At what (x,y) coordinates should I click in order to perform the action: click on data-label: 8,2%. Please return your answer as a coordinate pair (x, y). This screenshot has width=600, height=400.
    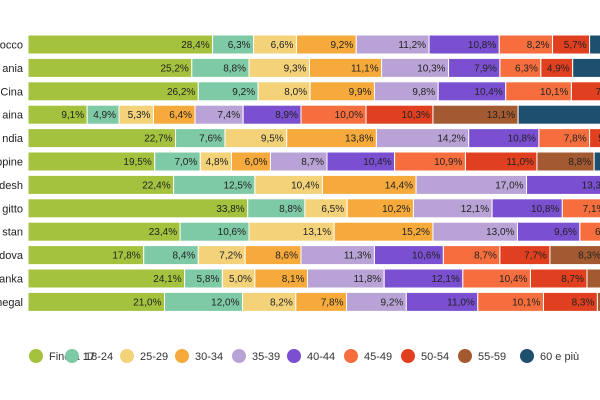
    Looking at the image, I should click on (281, 302).